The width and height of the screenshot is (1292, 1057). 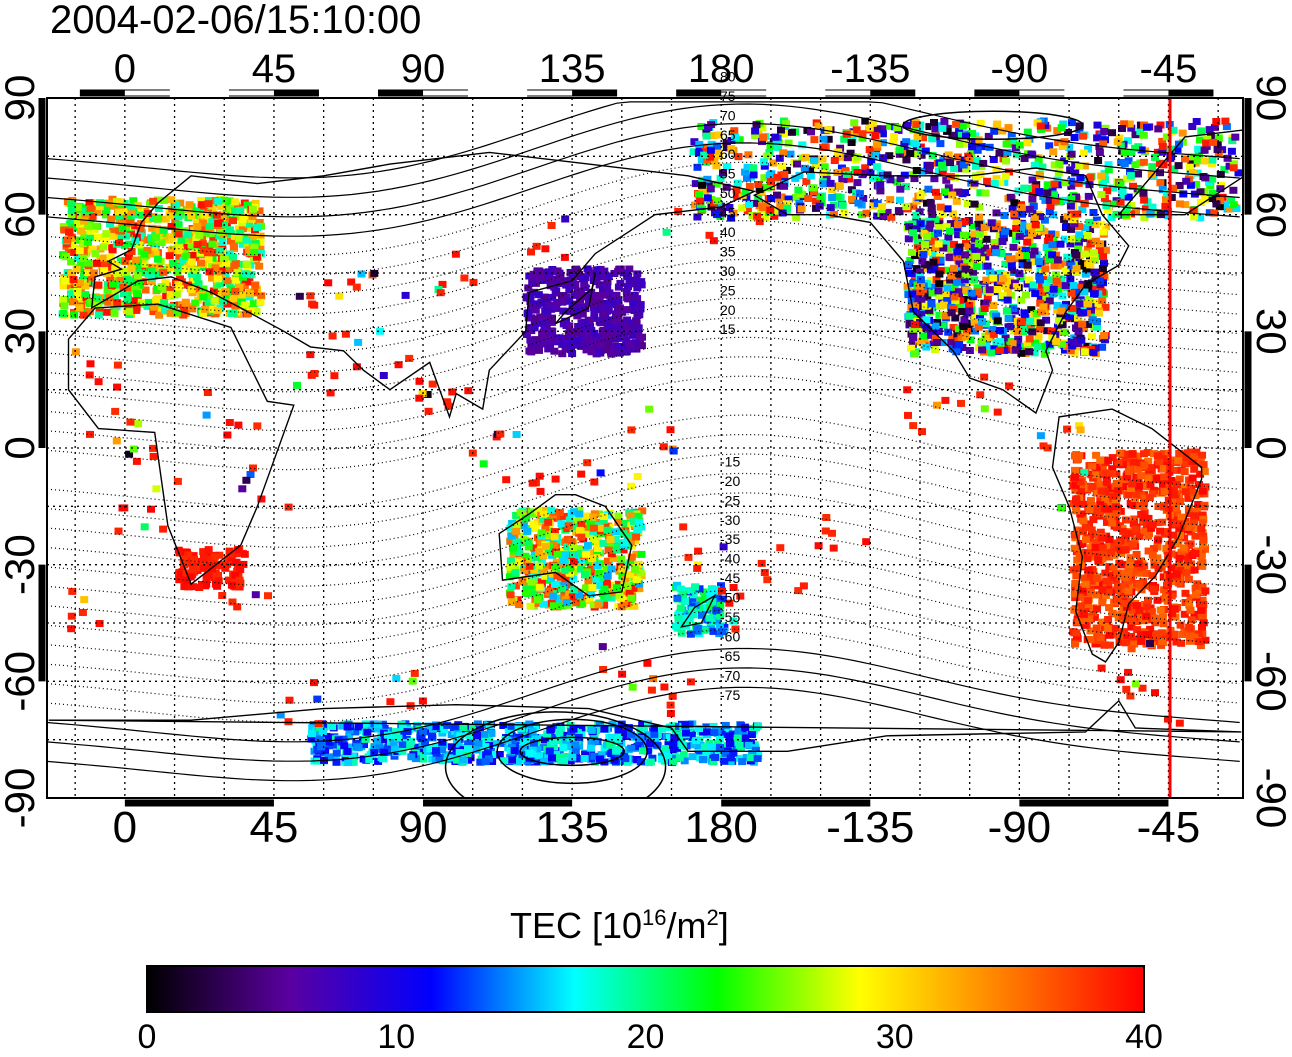 I want to click on contour-label: -35, so click(x=730, y=539).